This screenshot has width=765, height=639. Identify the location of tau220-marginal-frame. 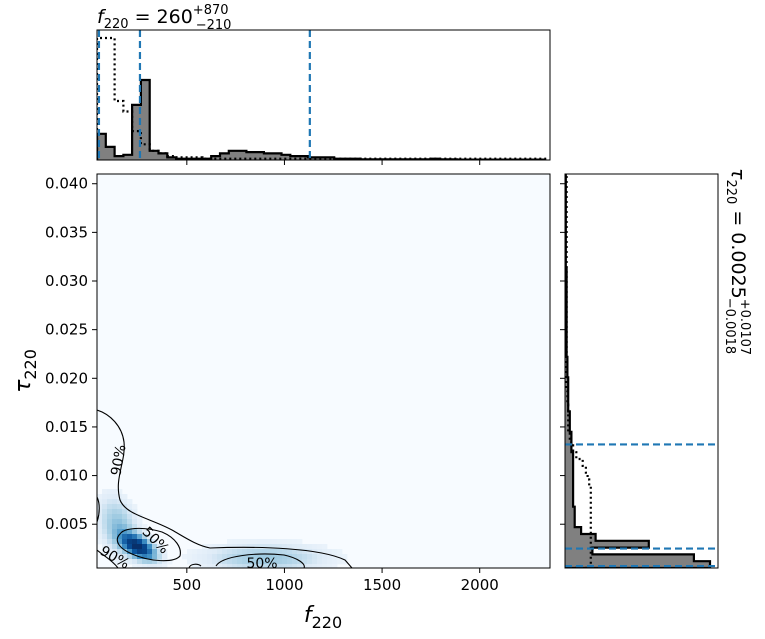
(641, 371).